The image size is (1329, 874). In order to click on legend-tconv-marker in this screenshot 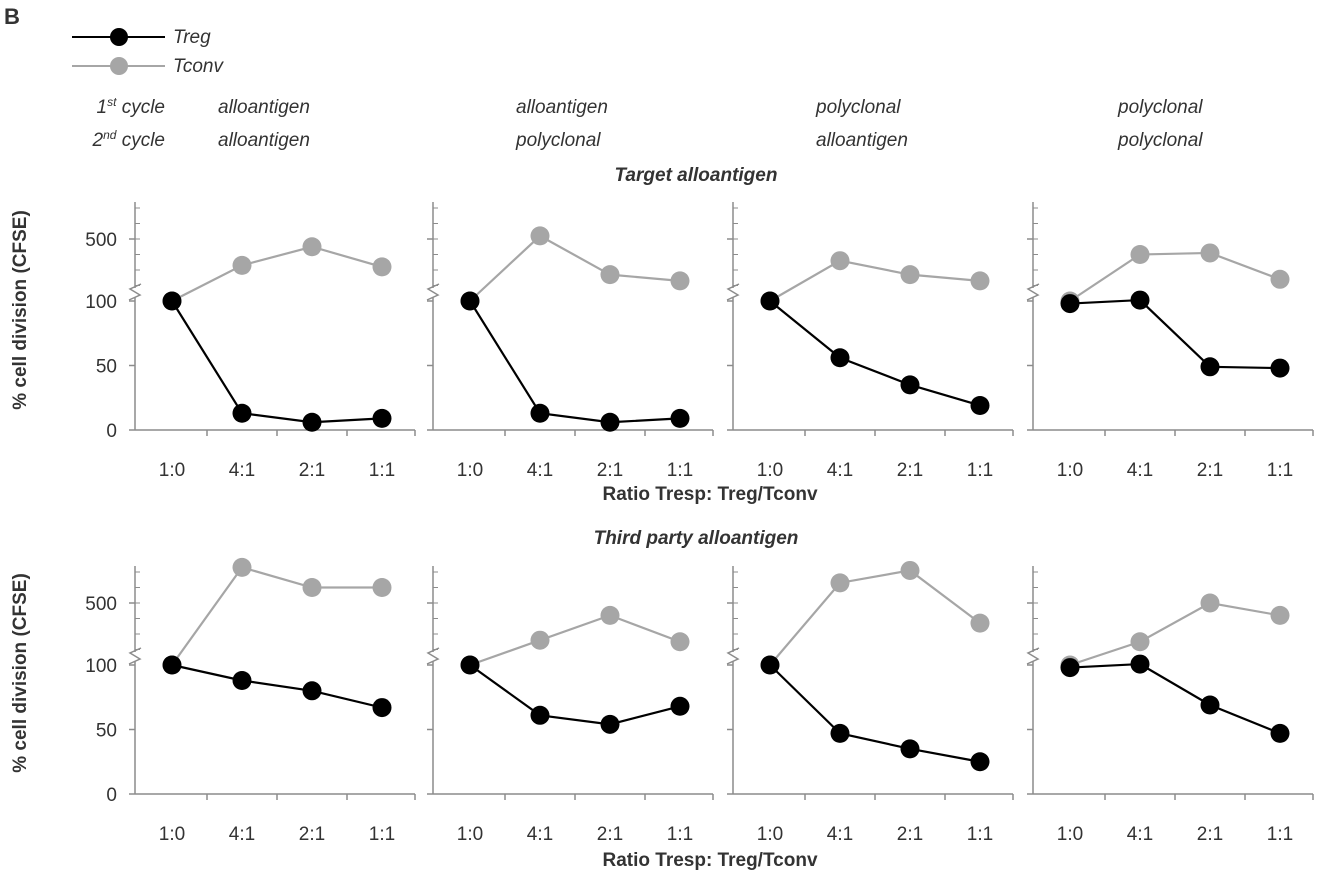, I will do `click(119, 66)`.